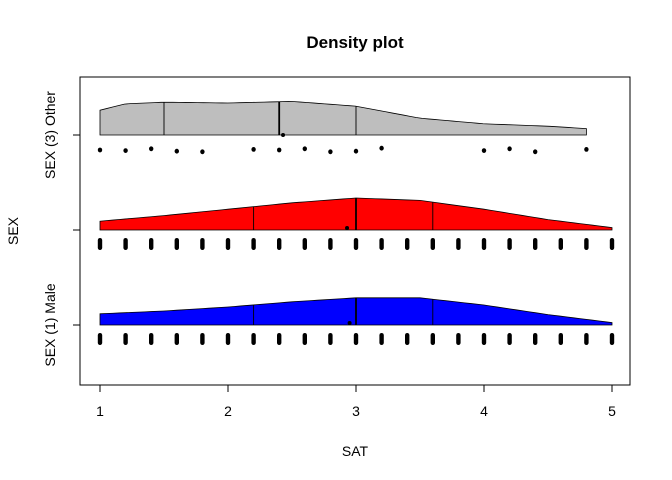 This screenshot has height=480, width=672. What do you see at coordinates (355, 42) in the screenshot?
I see `chart-title: Density plot` at bounding box center [355, 42].